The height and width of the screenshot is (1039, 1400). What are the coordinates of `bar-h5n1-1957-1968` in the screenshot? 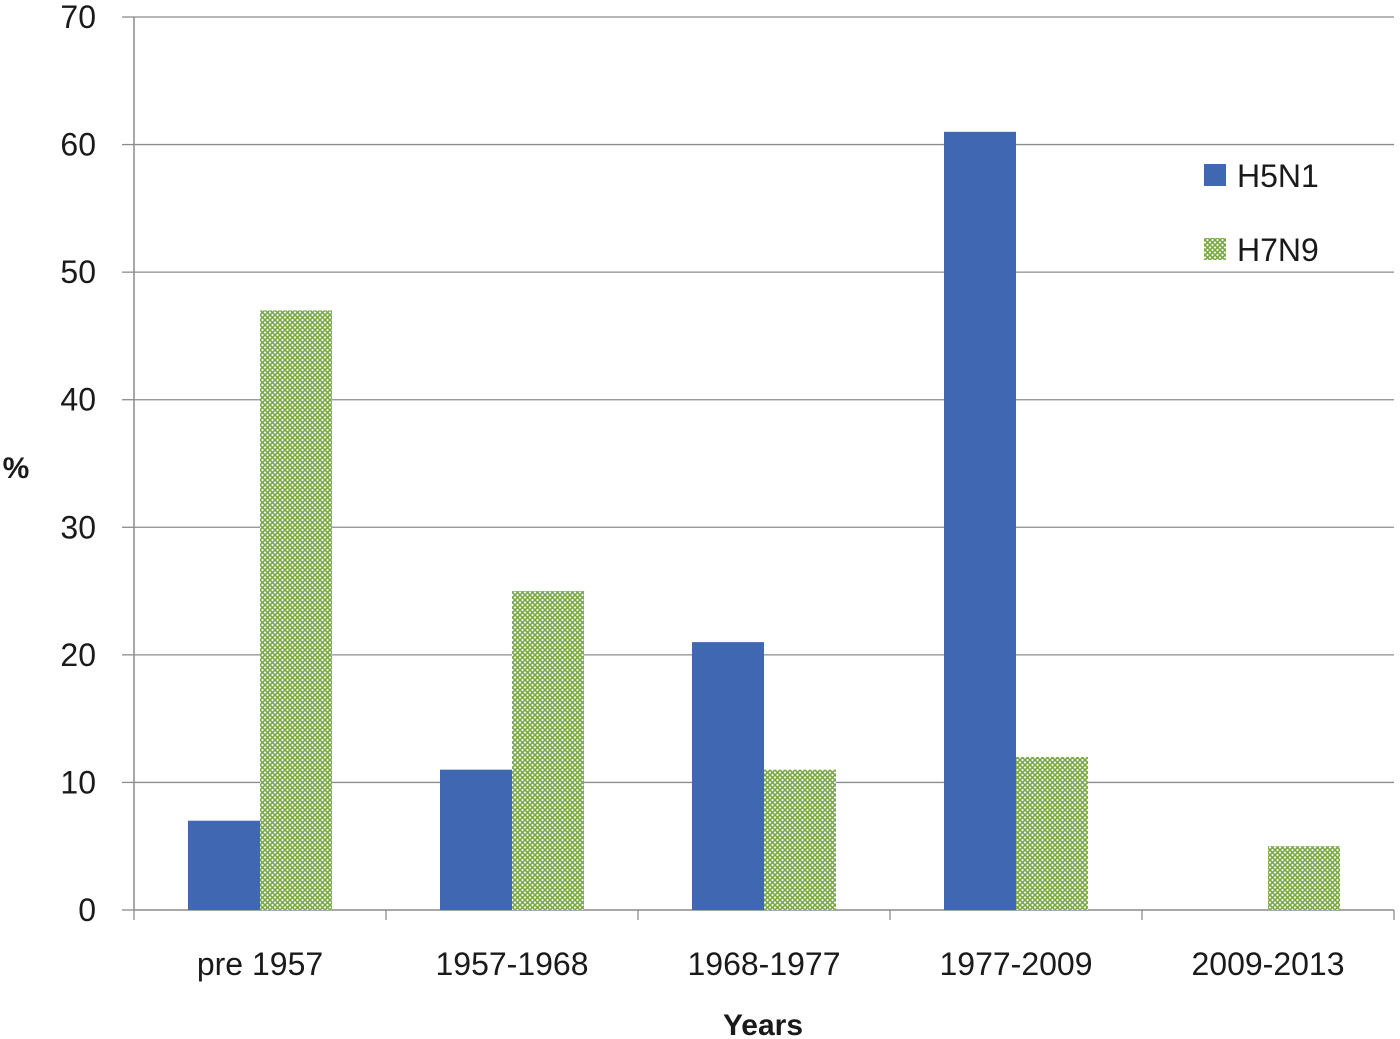 It's located at (476, 839).